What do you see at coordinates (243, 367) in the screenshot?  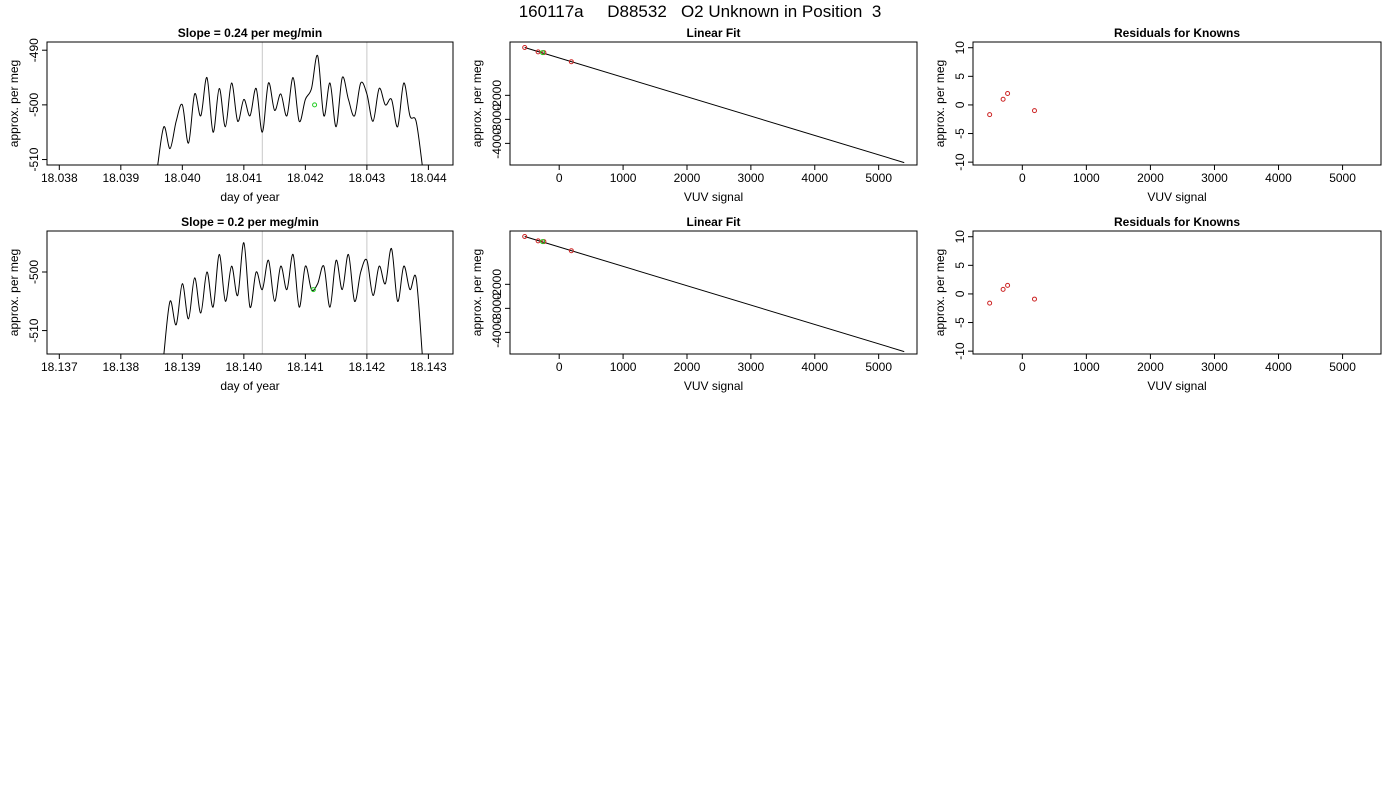 I see `x-tick-label: 18.140` at bounding box center [243, 367].